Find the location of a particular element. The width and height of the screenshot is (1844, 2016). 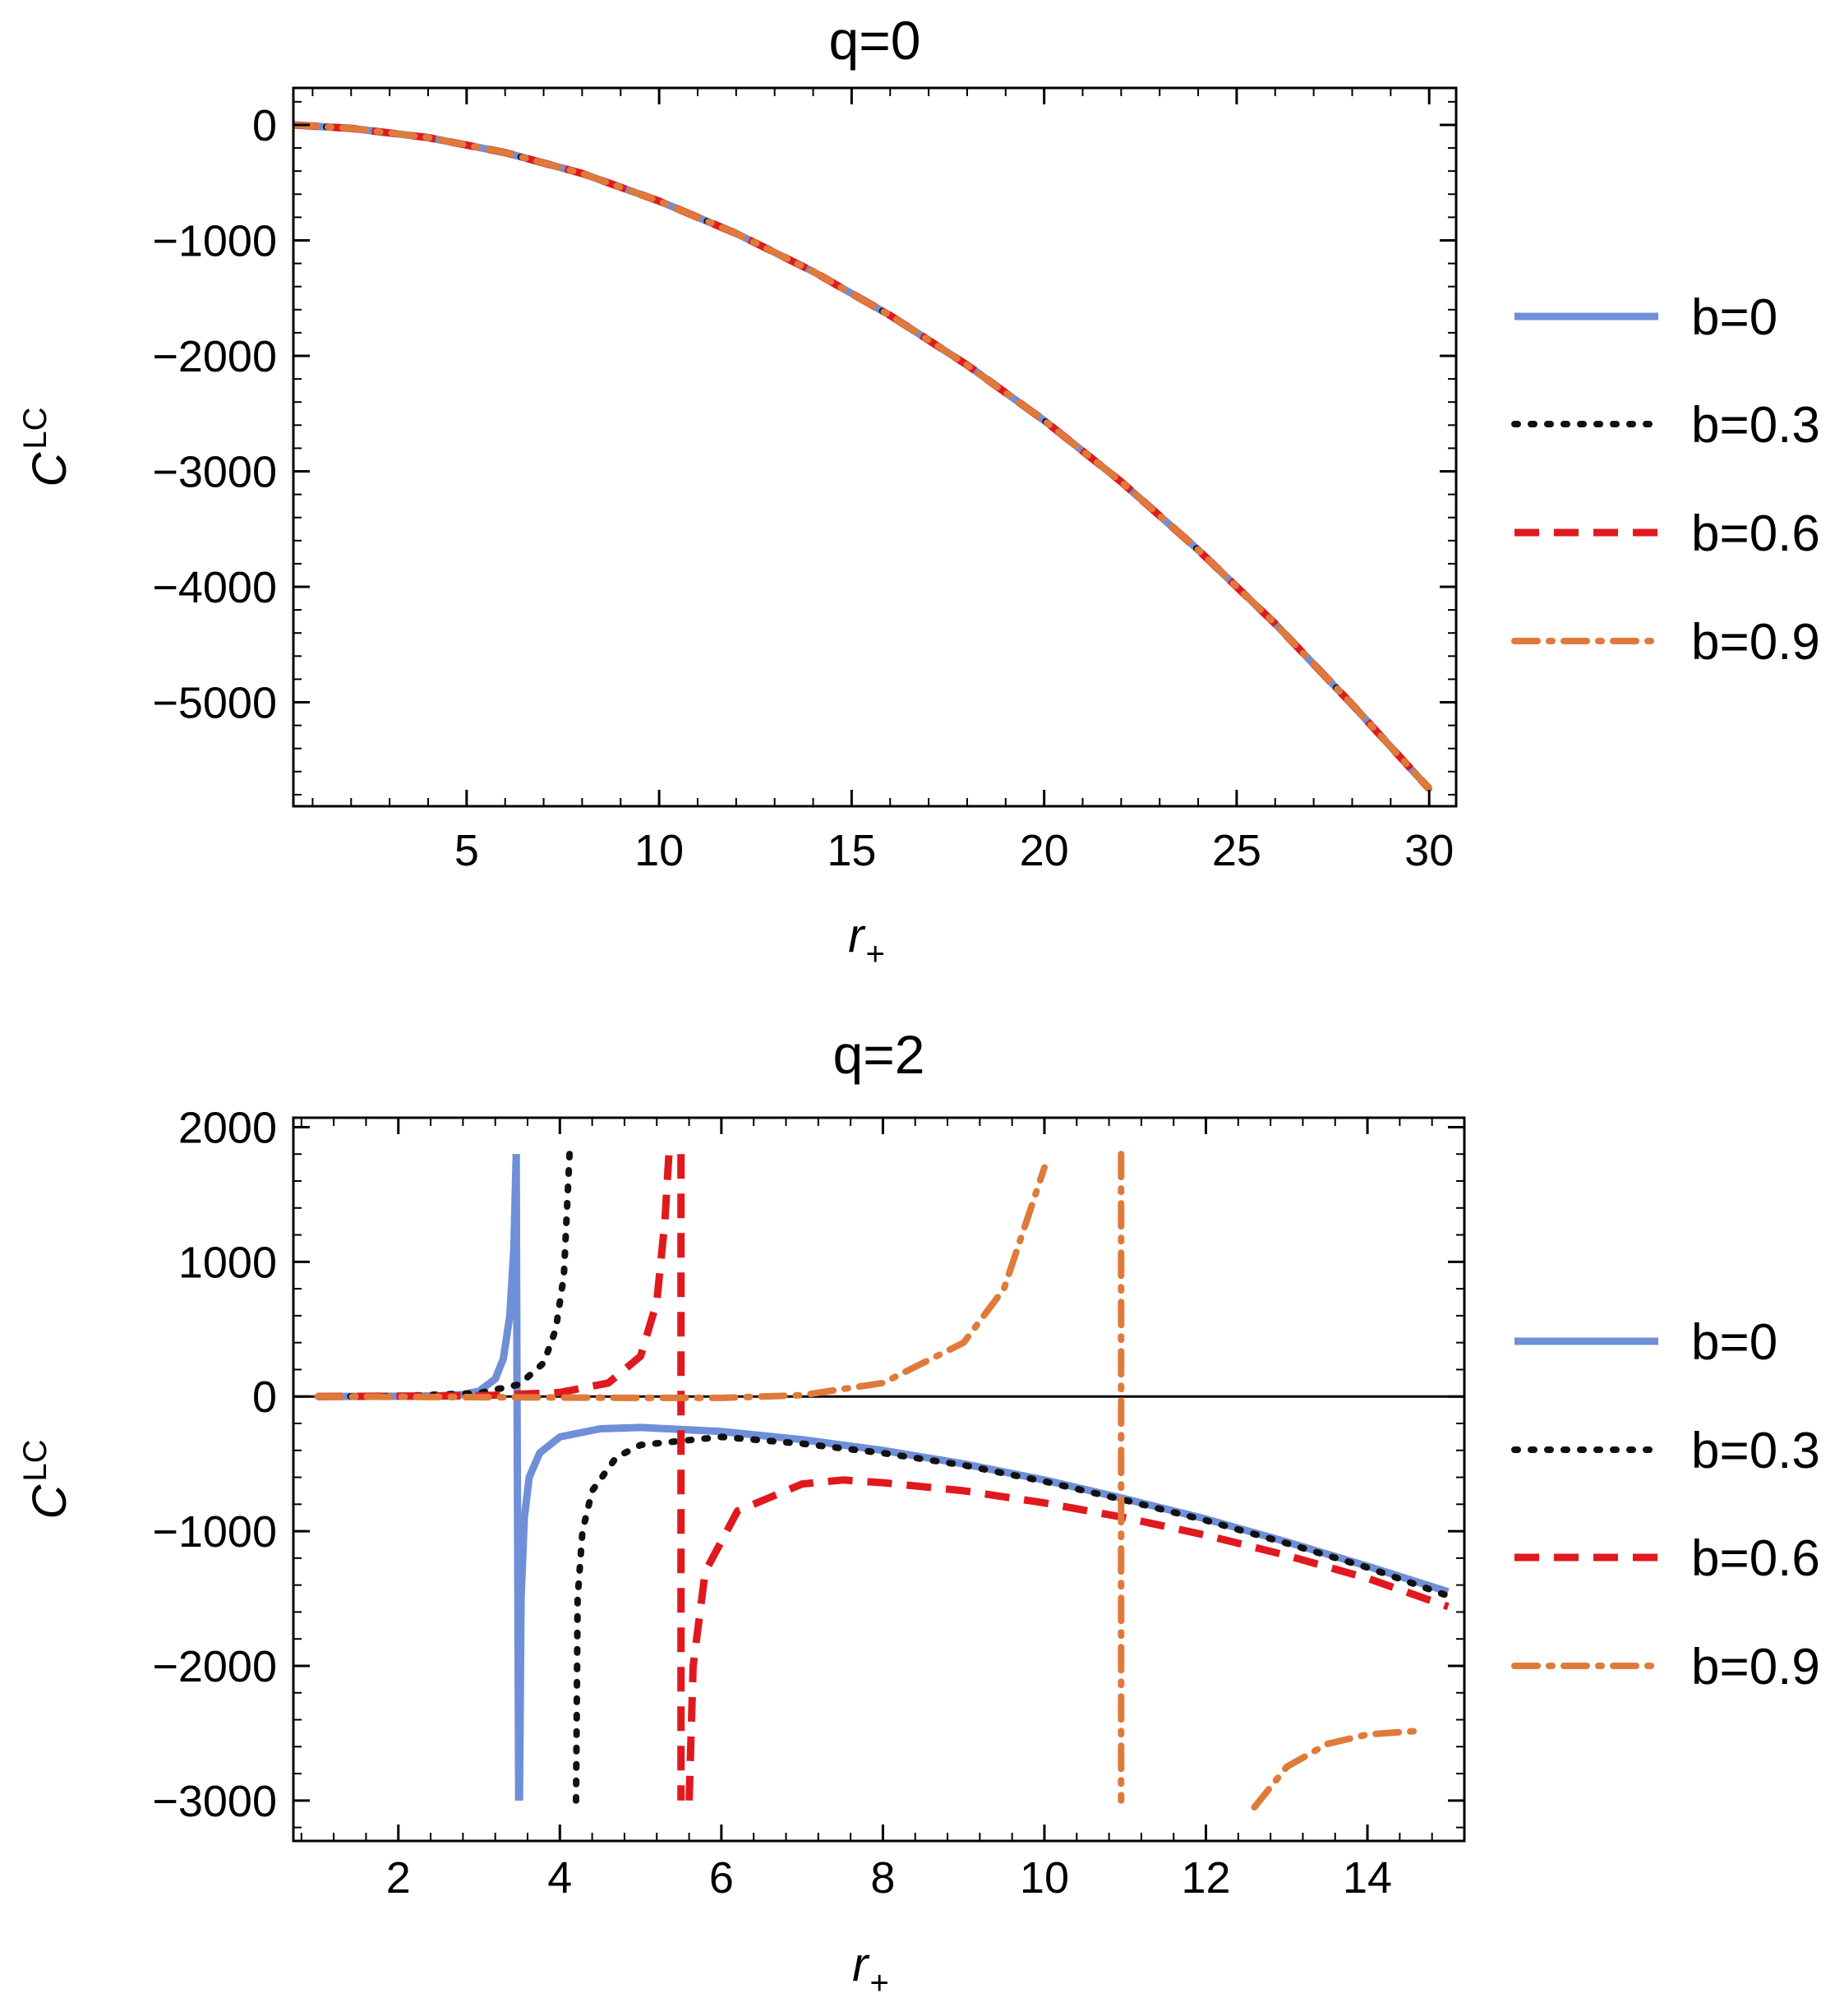

x-tick-label: 6 is located at coordinates (721, 1878).